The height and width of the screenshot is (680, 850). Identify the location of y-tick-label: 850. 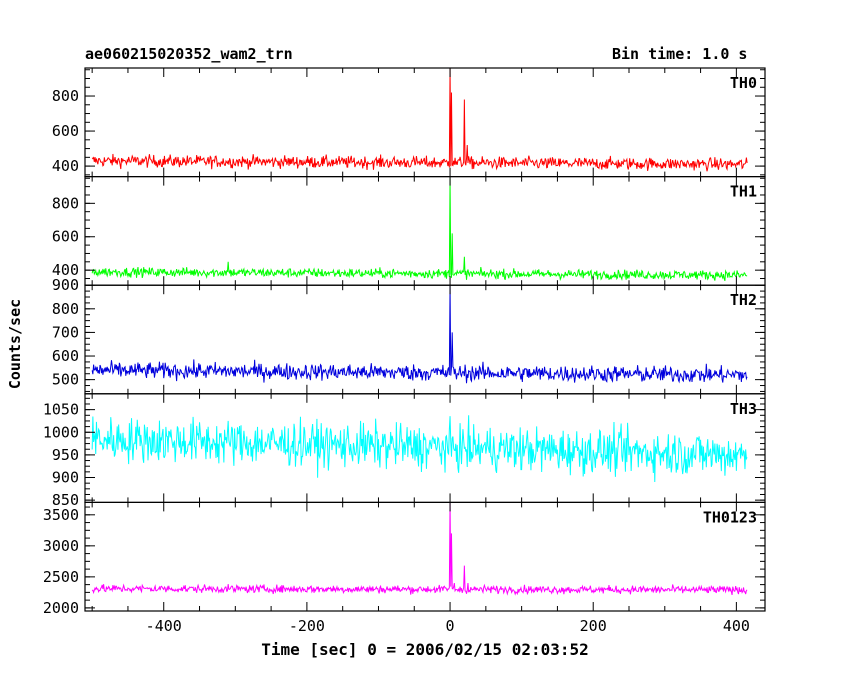
(65, 500).